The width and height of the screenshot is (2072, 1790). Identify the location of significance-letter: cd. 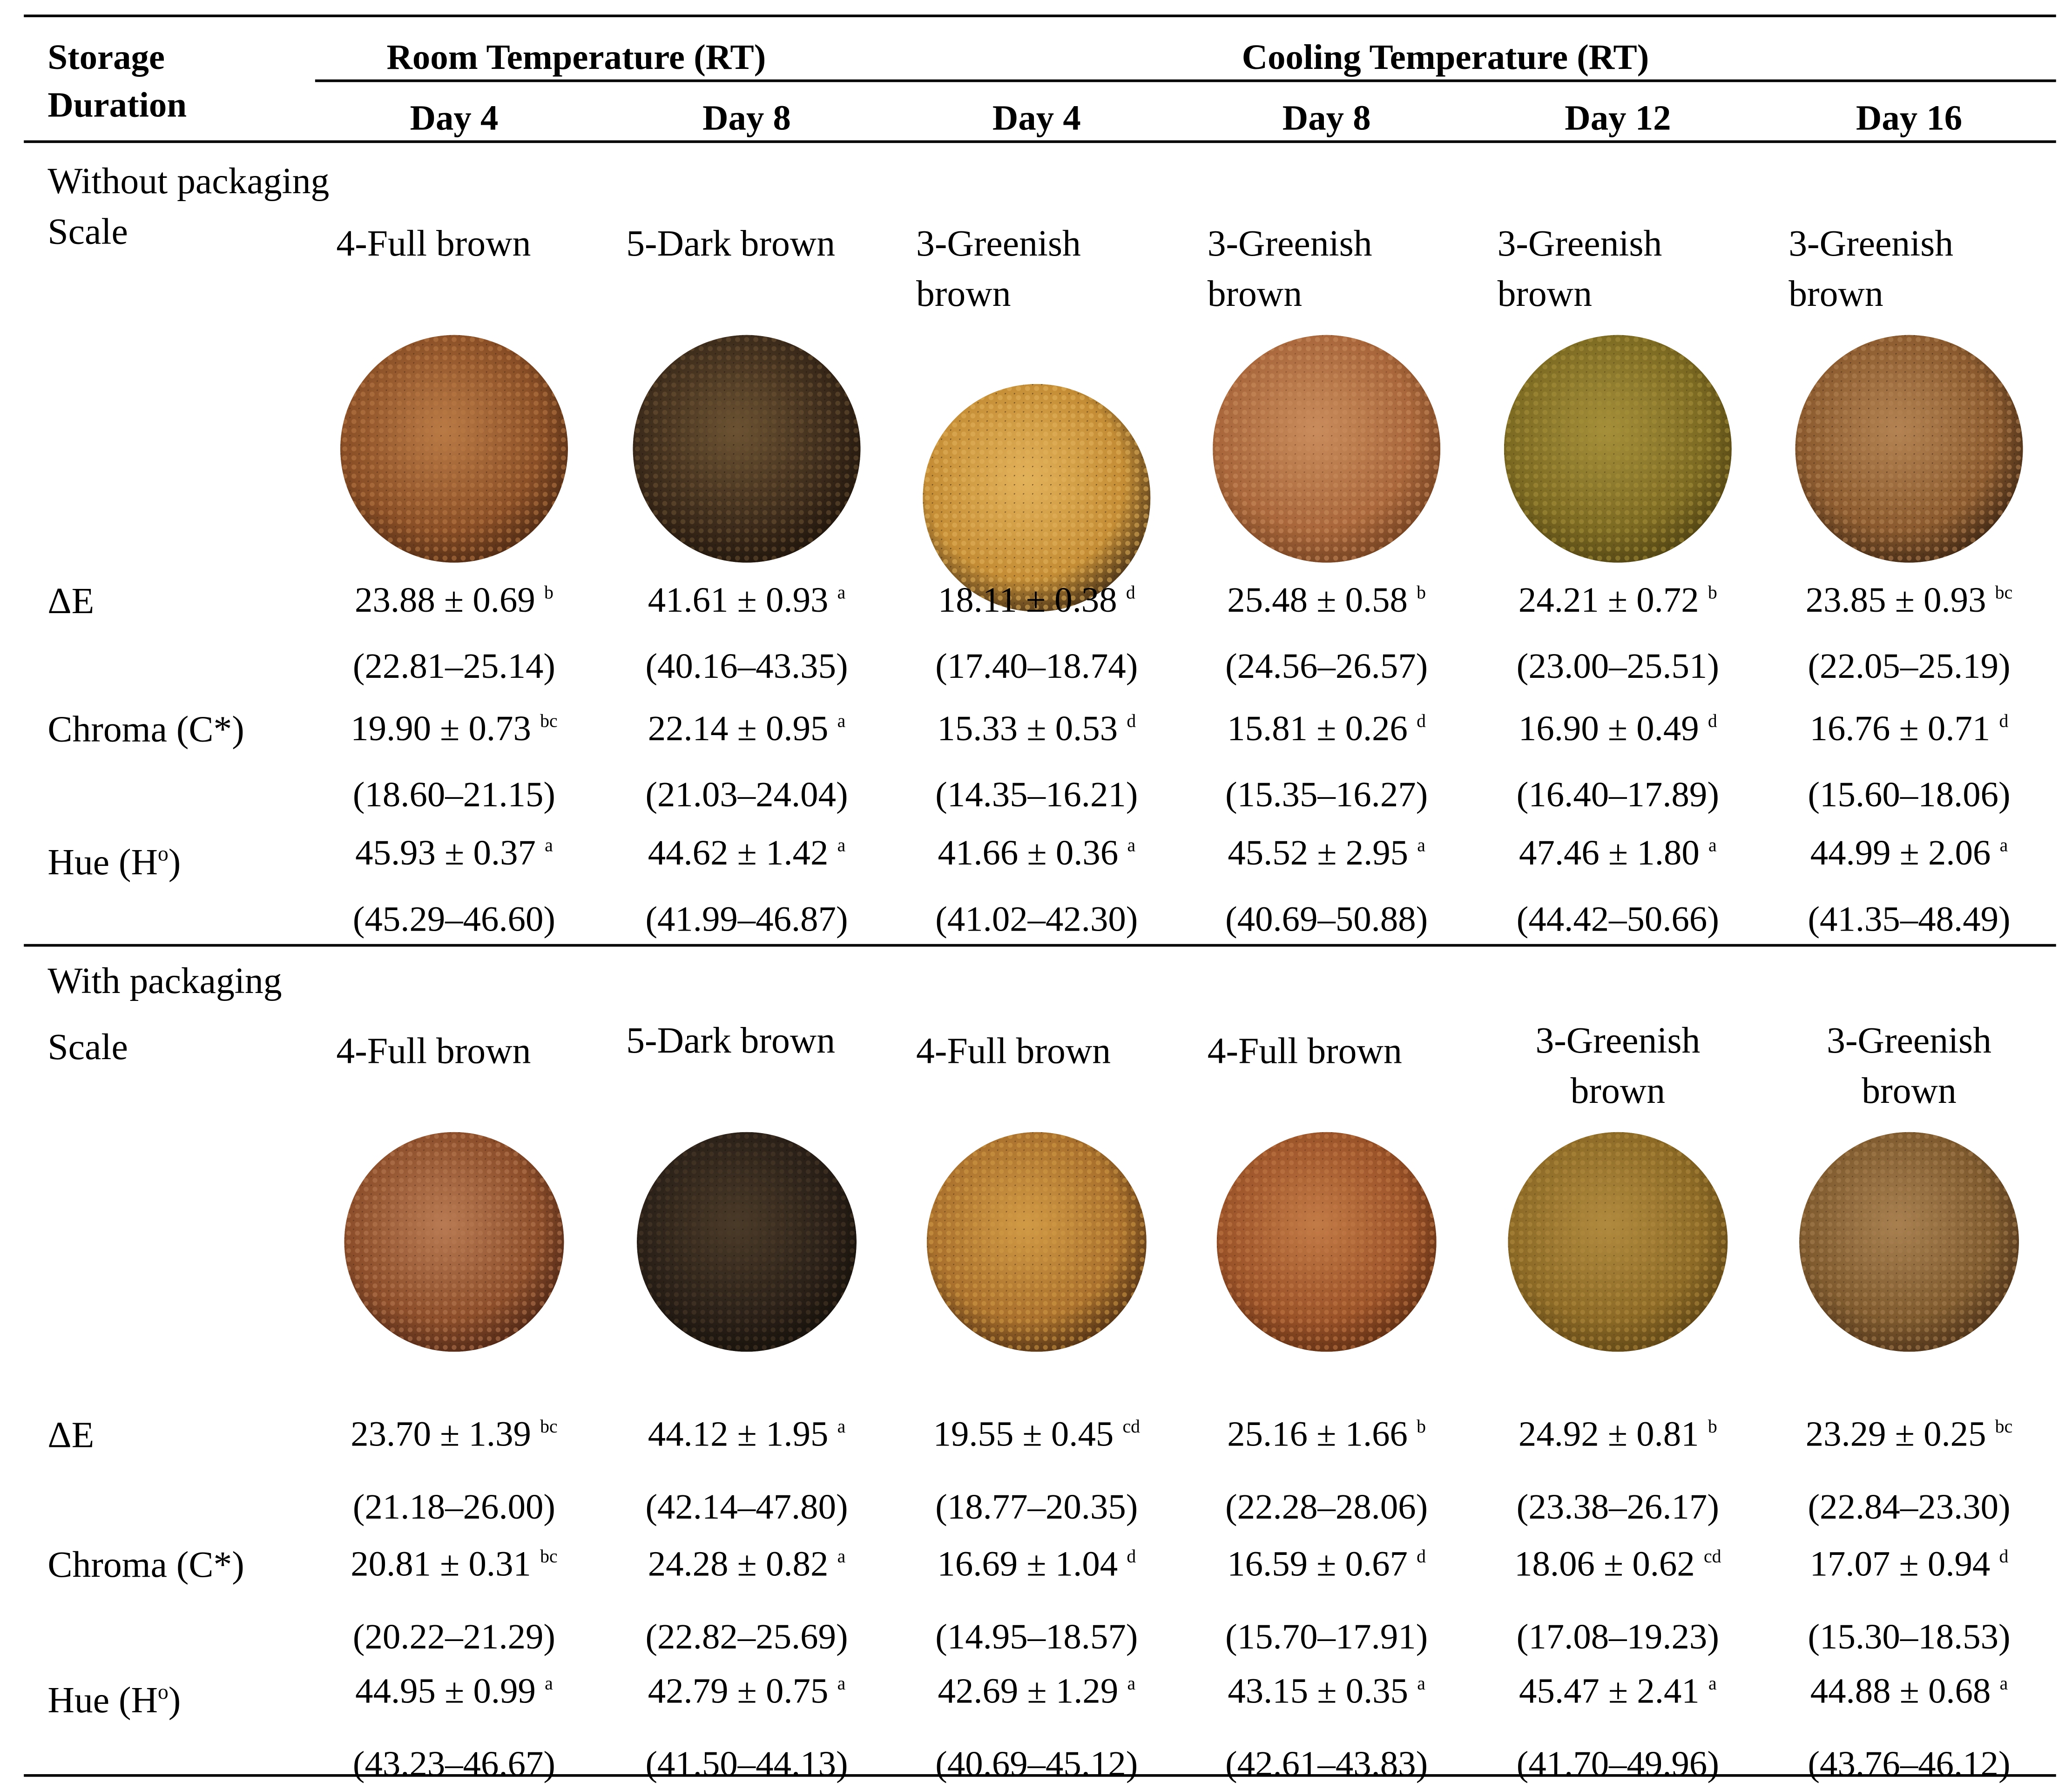
(1131, 1428).